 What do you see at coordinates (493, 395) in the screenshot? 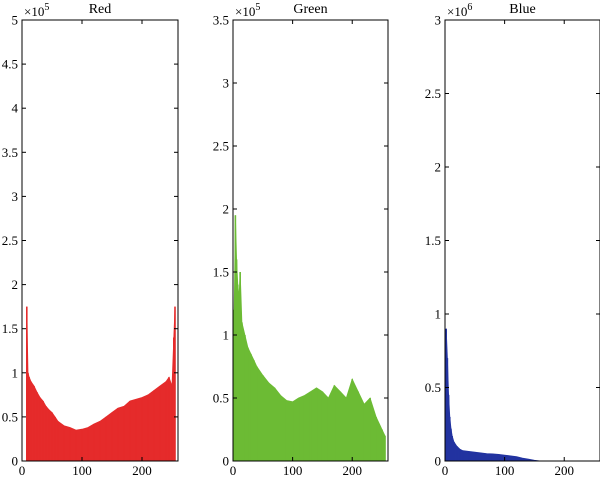
I see `histogram-area` at bounding box center [493, 395].